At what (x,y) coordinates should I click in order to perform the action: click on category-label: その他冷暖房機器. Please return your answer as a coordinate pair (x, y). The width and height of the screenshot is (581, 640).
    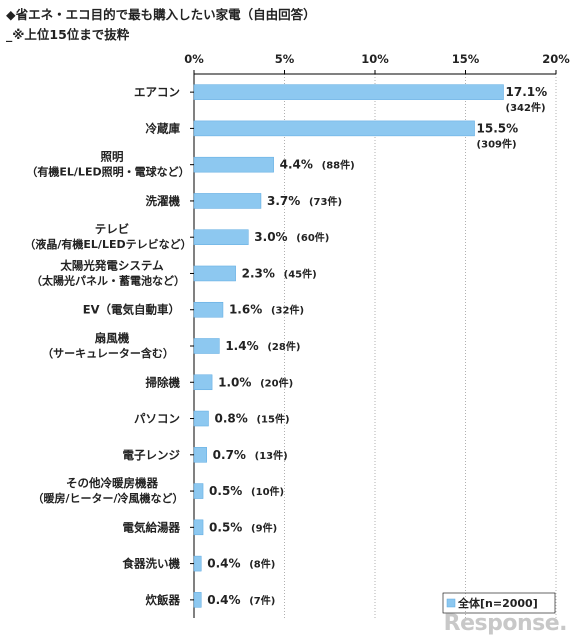
    Looking at the image, I should click on (112, 483).